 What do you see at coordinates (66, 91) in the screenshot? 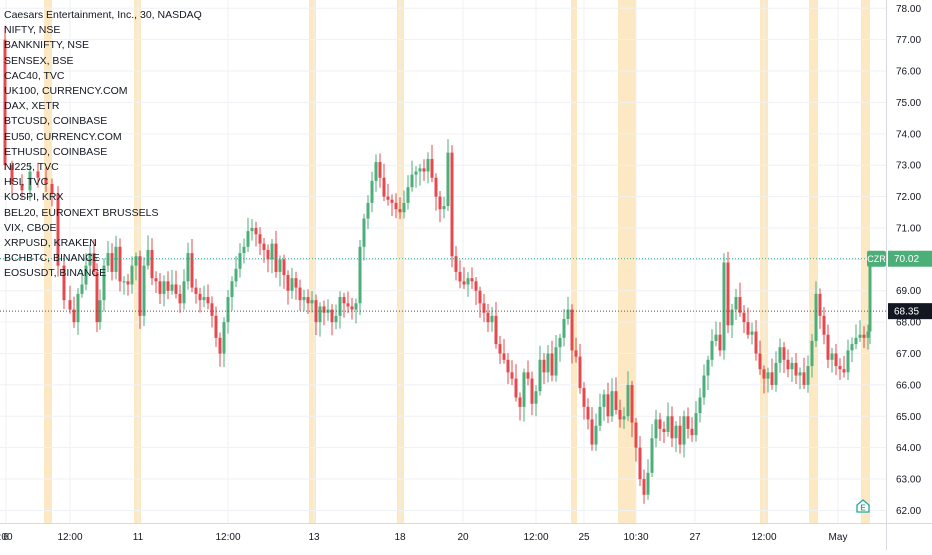
I see `symbol-item: UK100, CURRENCY.COM` at bounding box center [66, 91].